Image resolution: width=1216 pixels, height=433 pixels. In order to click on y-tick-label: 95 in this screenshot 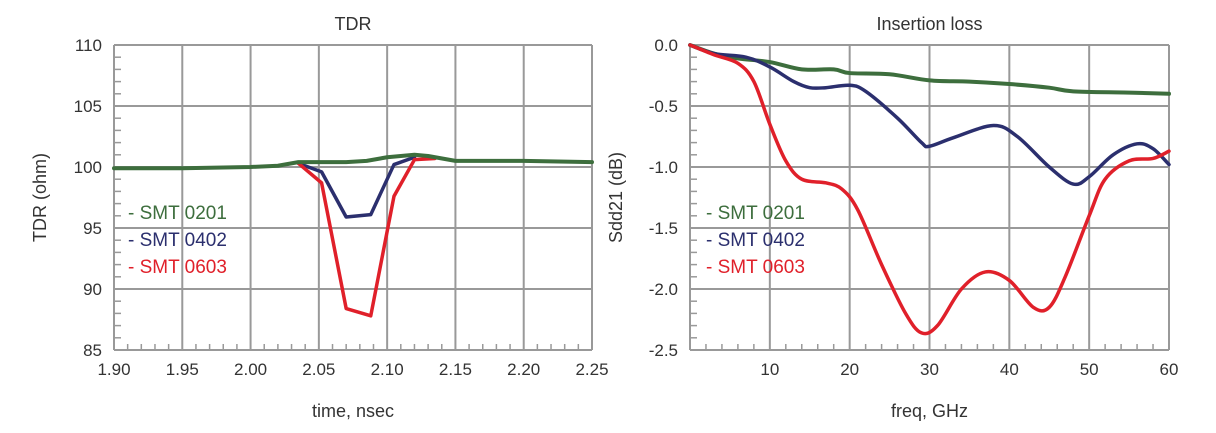, I will do `click(92, 228)`.